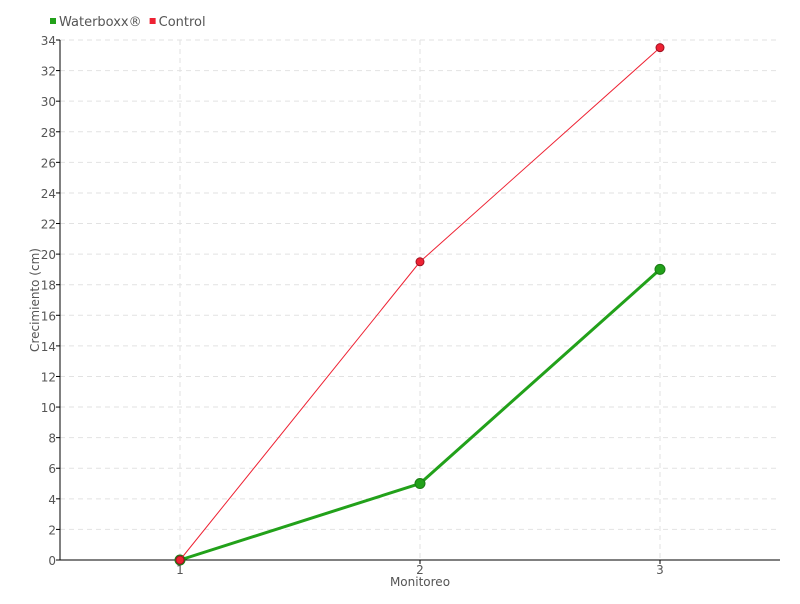 The width and height of the screenshot is (800, 604). I want to click on y-tick-label: 10, so click(48, 408).